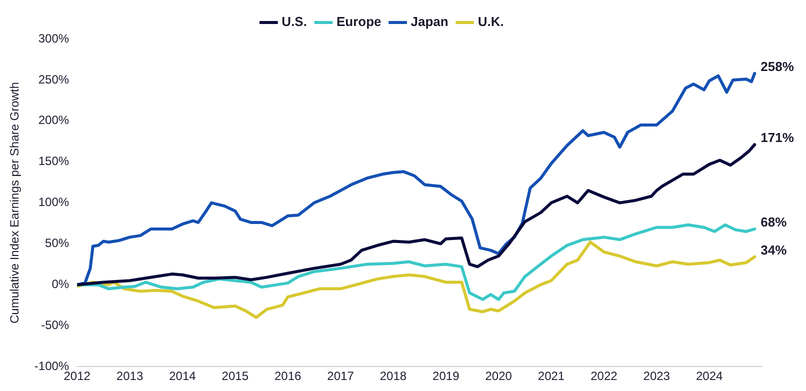 The height and width of the screenshot is (391, 806). What do you see at coordinates (294, 22) in the screenshot?
I see `legend-label: U.S.` at bounding box center [294, 22].